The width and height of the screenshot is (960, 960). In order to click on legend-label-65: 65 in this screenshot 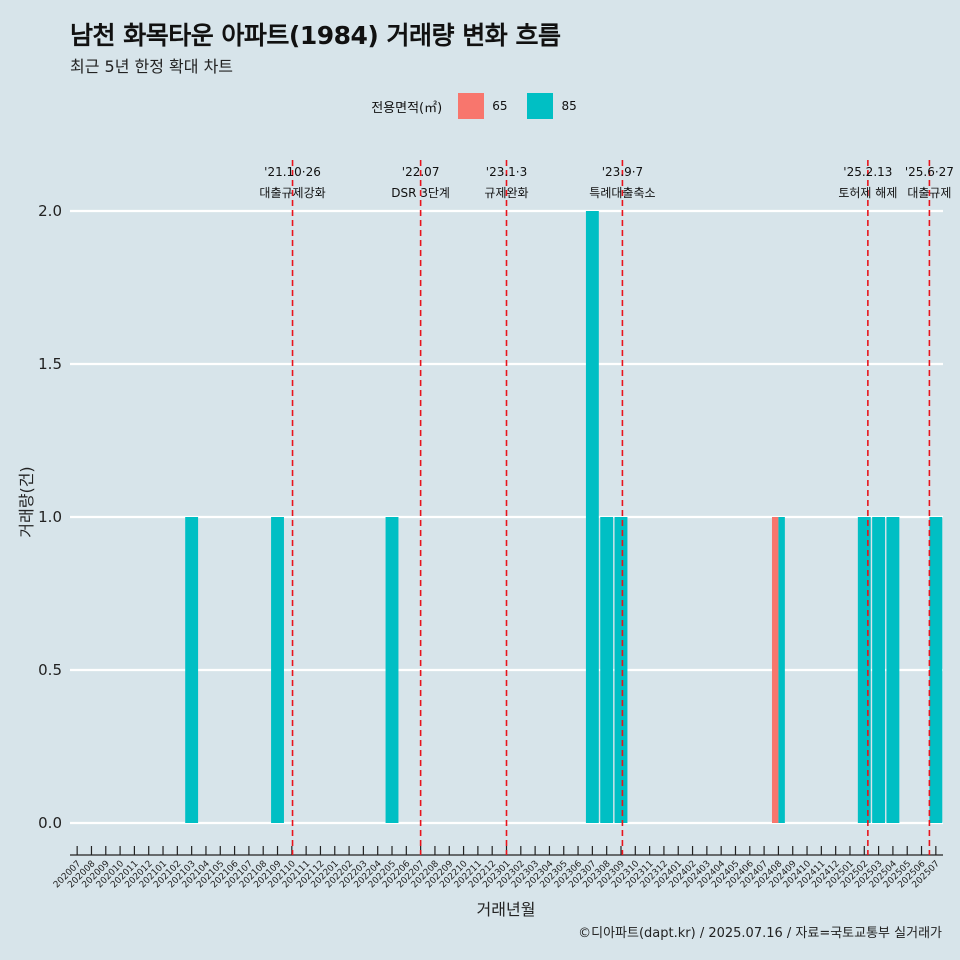, I will do `click(500, 106)`.